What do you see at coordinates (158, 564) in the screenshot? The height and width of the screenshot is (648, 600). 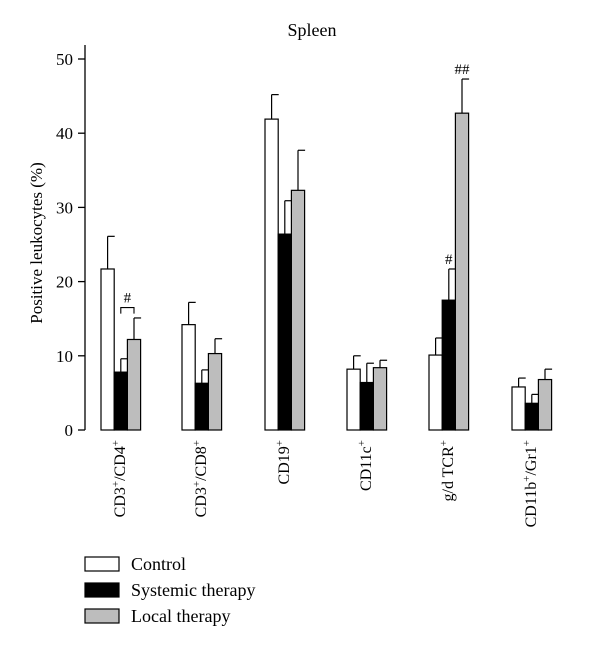 I see `legend-label: Control` at bounding box center [158, 564].